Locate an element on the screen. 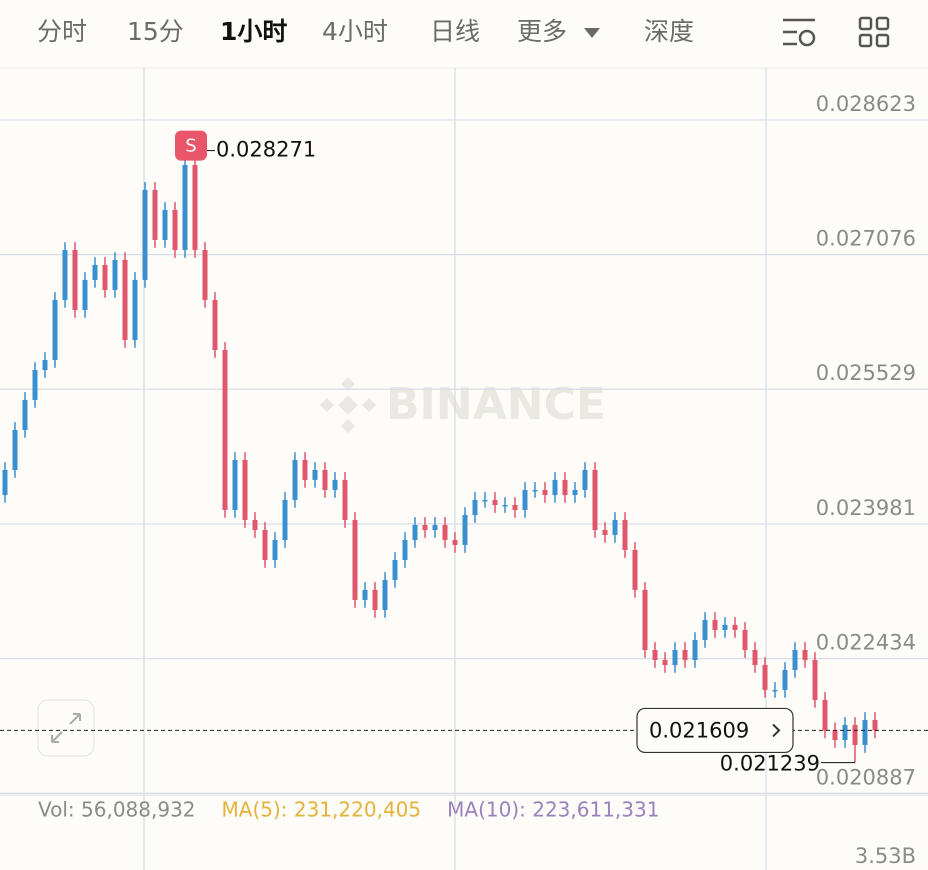 The width and height of the screenshot is (928, 870). tab: 日线 is located at coordinates (455, 31).